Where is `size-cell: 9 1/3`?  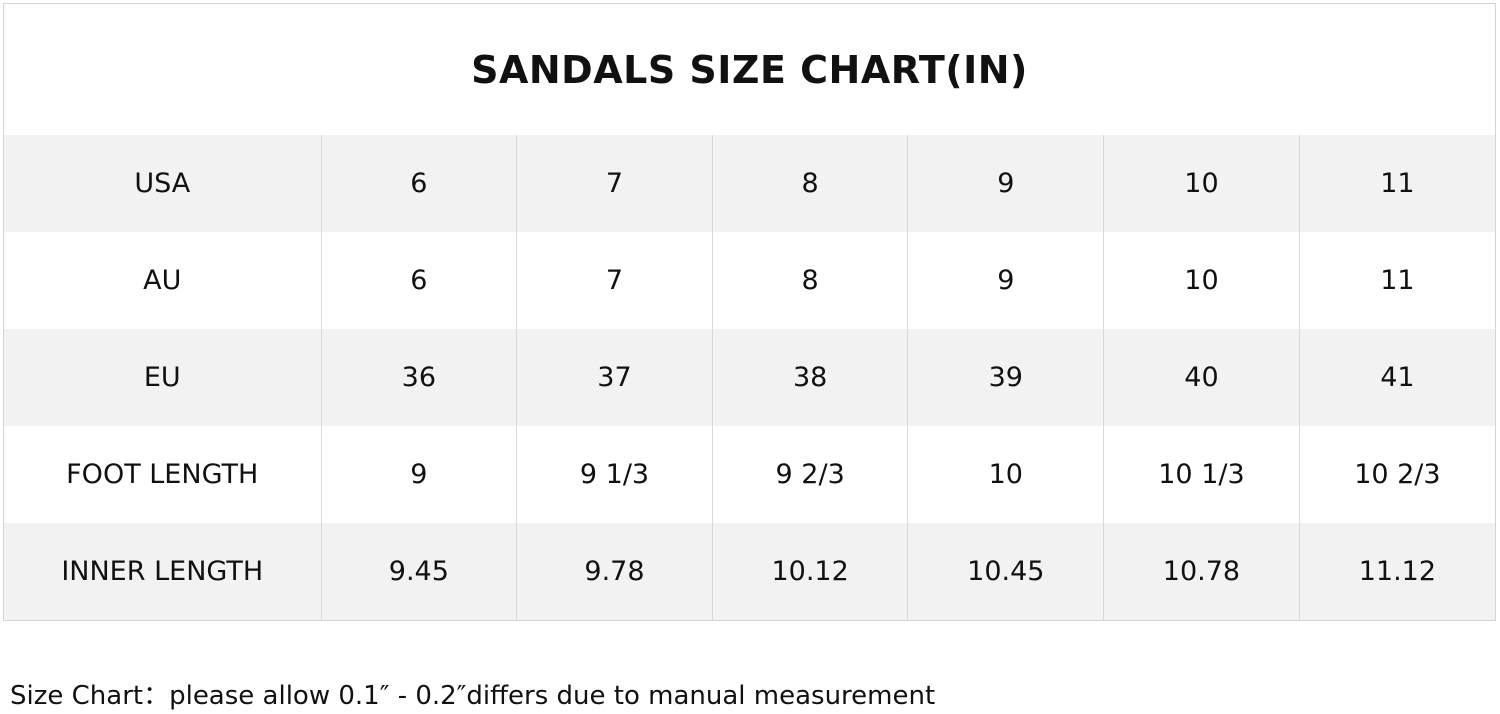 size-cell: 9 1/3 is located at coordinates (614, 474).